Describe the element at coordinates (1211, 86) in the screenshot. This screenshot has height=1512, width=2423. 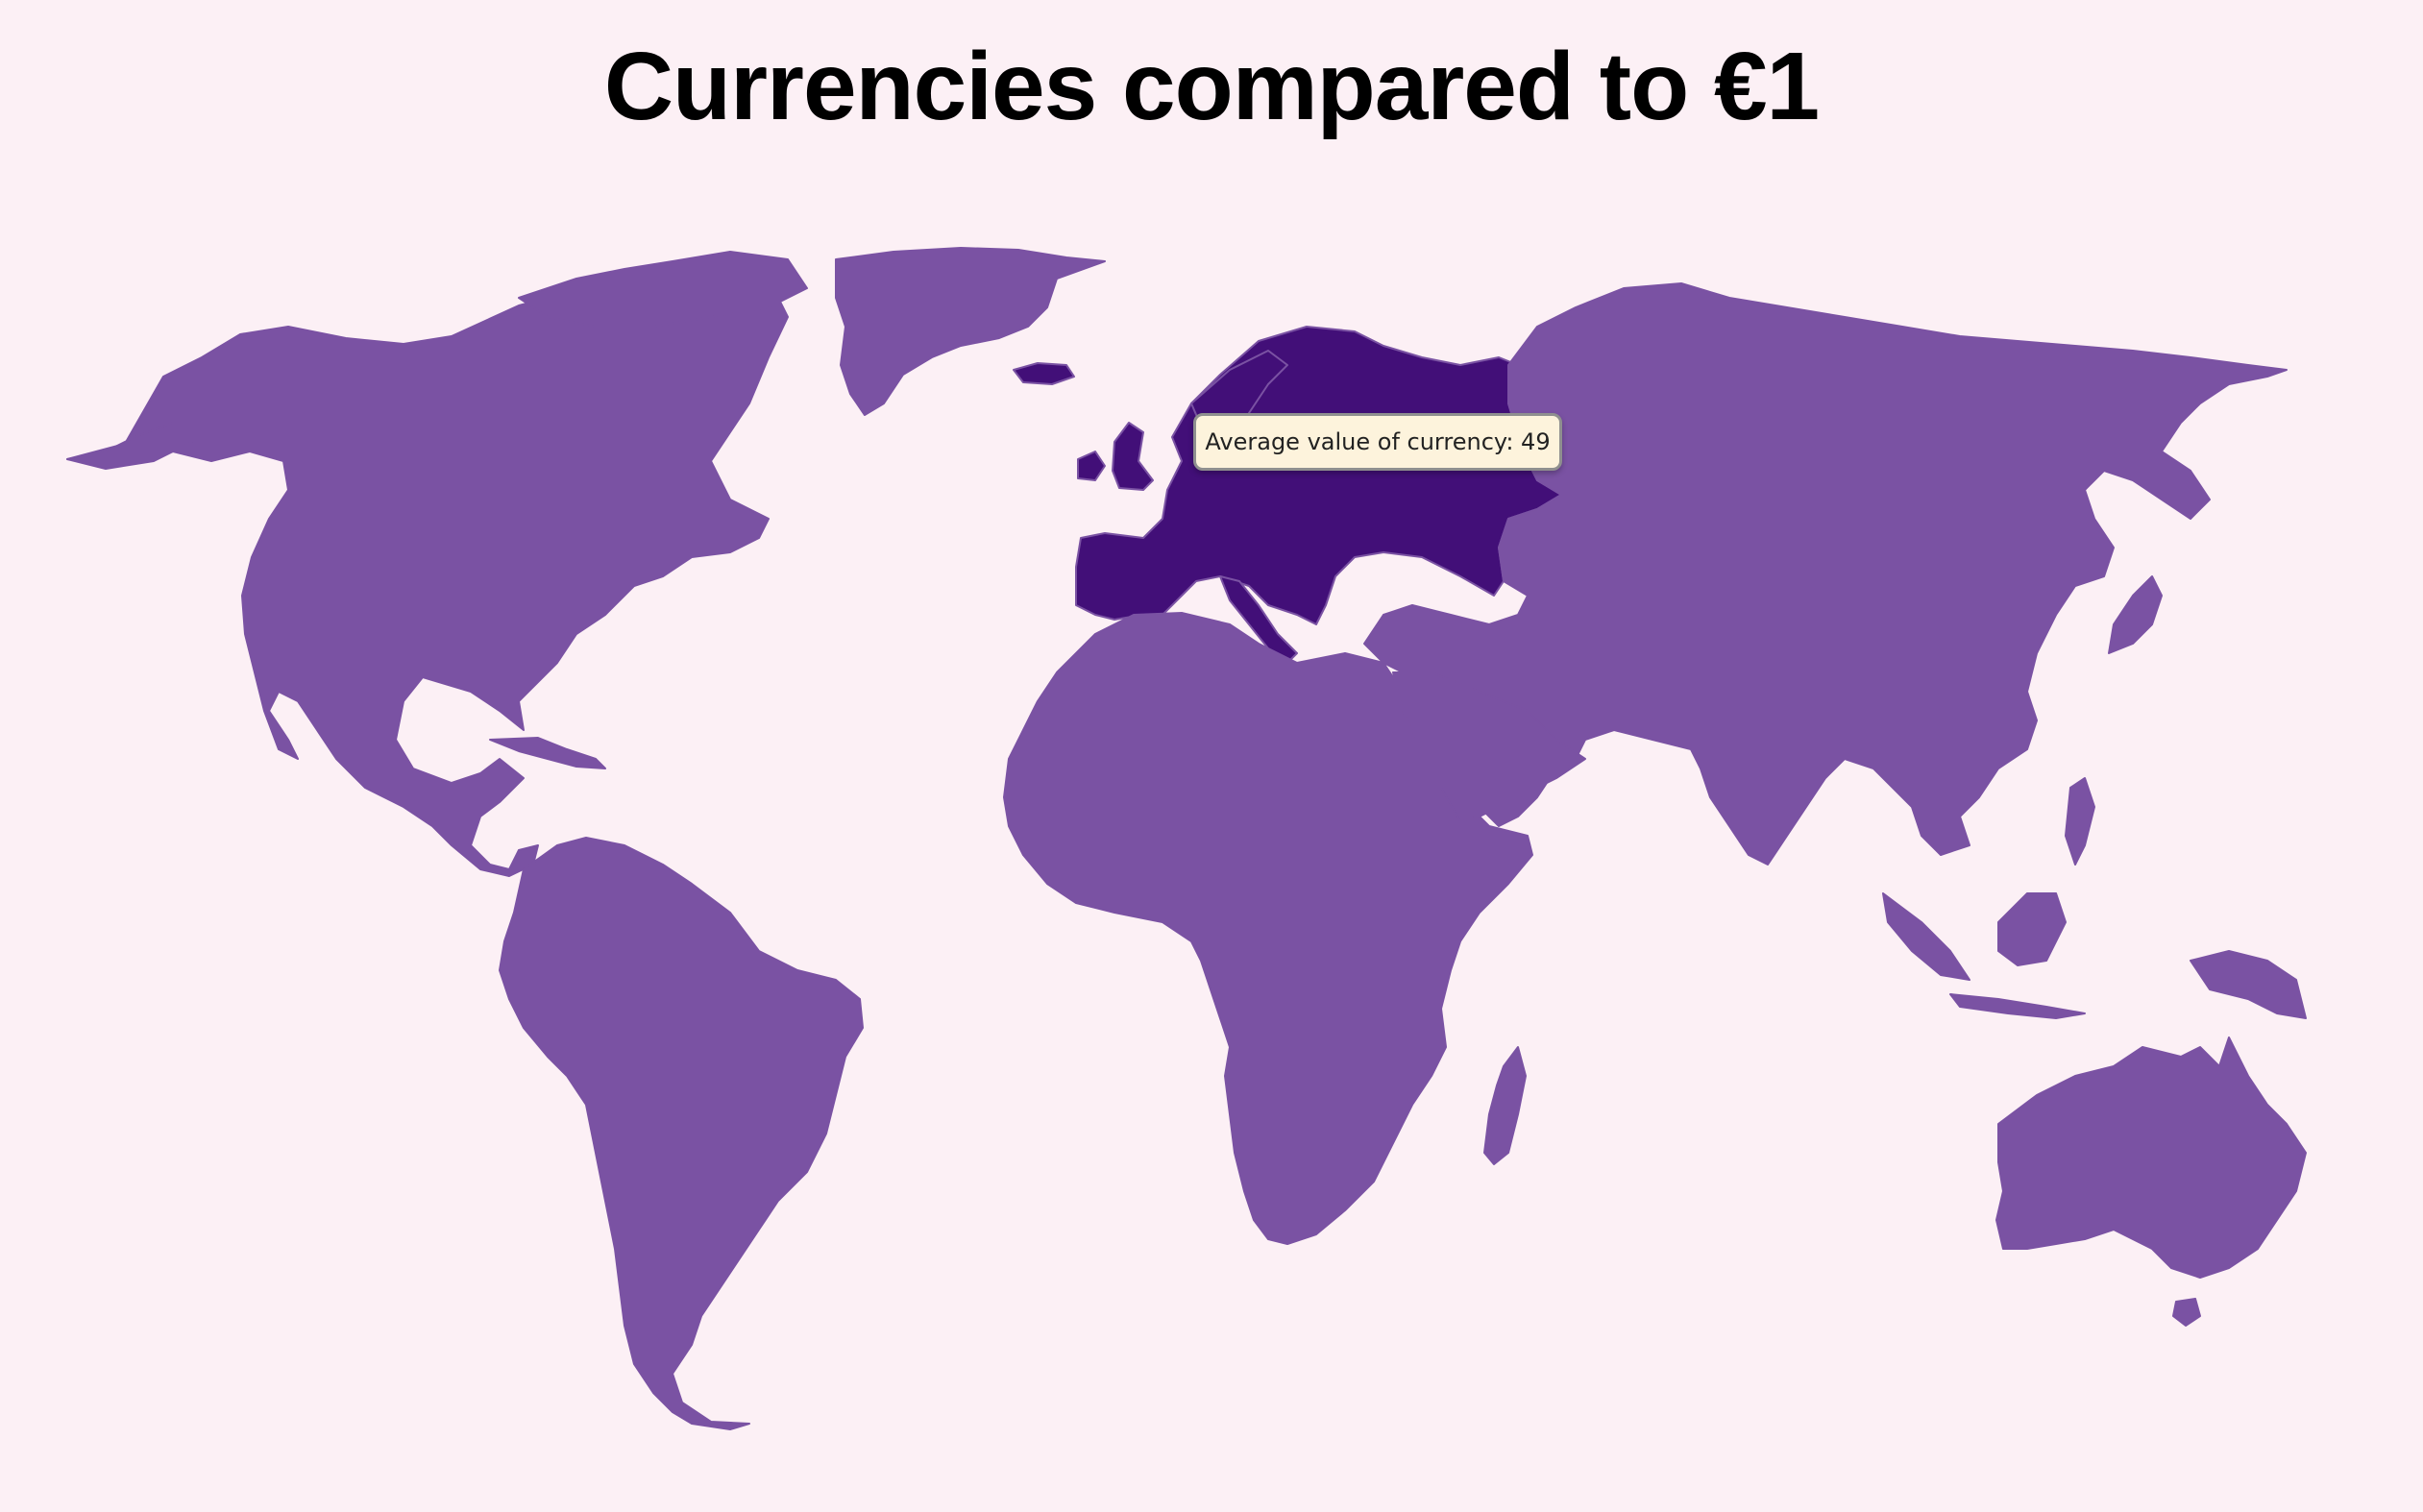
I see `map-title: Currencies compared to €1` at that location.